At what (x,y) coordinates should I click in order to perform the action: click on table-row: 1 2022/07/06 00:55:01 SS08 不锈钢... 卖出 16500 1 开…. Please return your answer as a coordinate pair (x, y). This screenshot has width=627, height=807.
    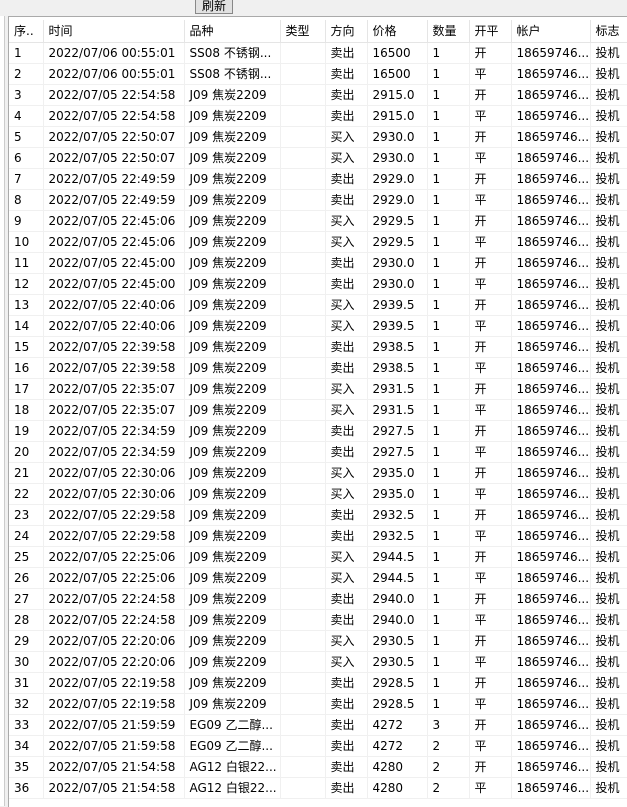
    Looking at the image, I should click on (318, 53).